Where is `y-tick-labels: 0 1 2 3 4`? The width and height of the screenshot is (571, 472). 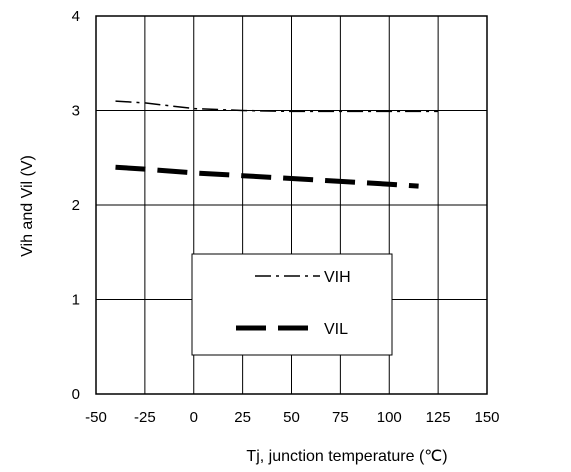 y-tick-labels: 0 1 2 3 4 is located at coordinates (76, 205).